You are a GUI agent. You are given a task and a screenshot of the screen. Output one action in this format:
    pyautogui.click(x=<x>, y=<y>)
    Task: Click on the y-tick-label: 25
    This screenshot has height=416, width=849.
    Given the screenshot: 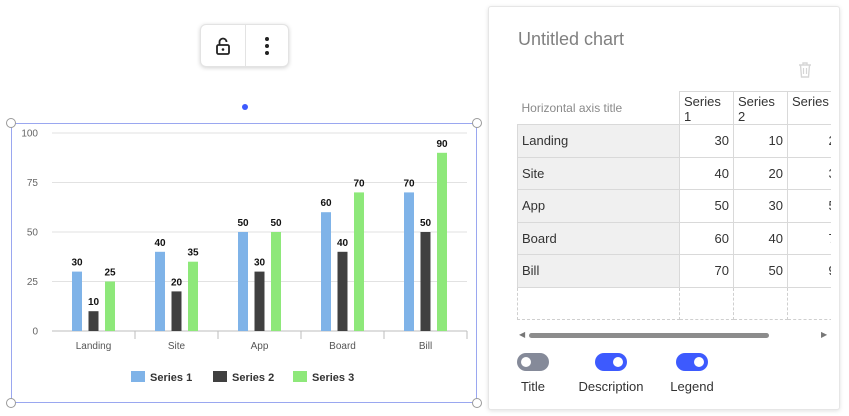 What is the action you would take?
    pyautogui.click(x=33, y=282)
    